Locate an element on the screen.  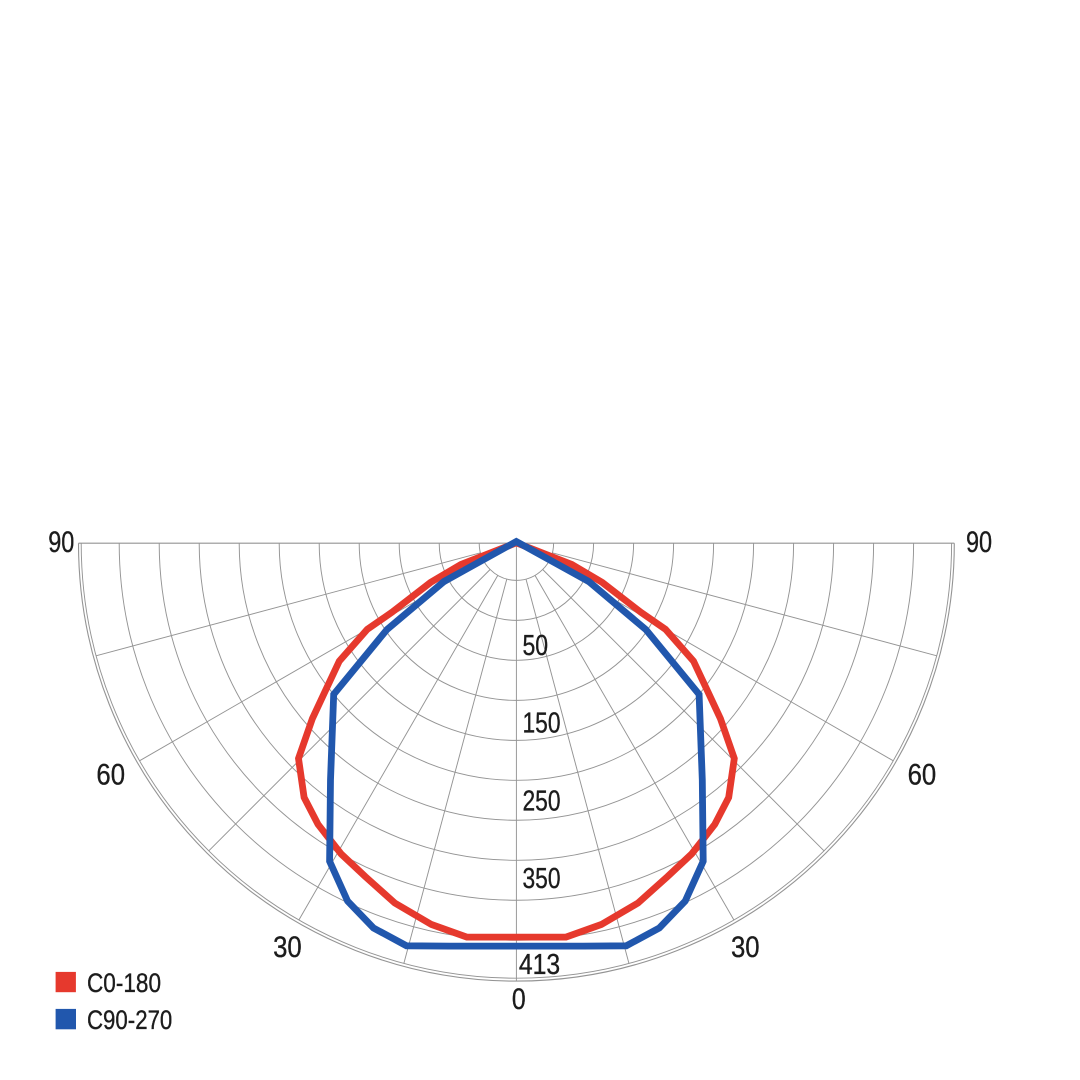
svg-text: 0 is located at coordinates (519, 999).